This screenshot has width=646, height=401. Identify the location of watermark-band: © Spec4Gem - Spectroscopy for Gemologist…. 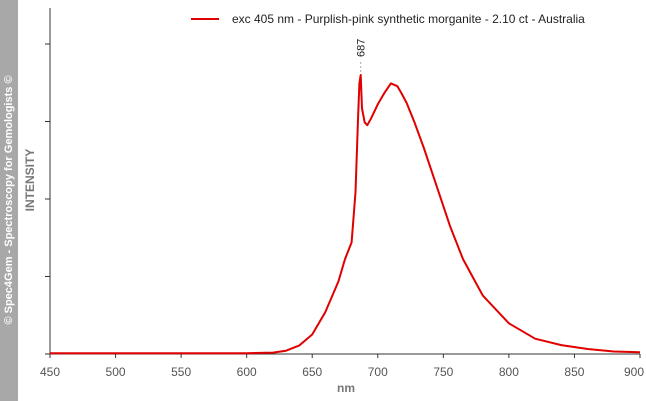
(9, 200).